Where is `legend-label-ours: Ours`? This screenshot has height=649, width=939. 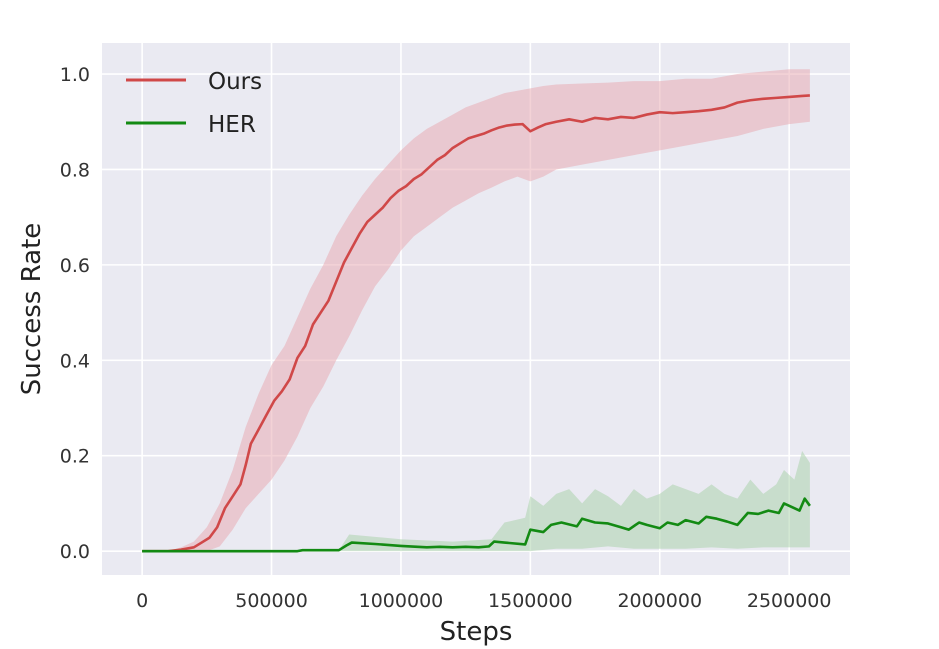
legend-label-ours: Ours is located at coordinates (235, 82).